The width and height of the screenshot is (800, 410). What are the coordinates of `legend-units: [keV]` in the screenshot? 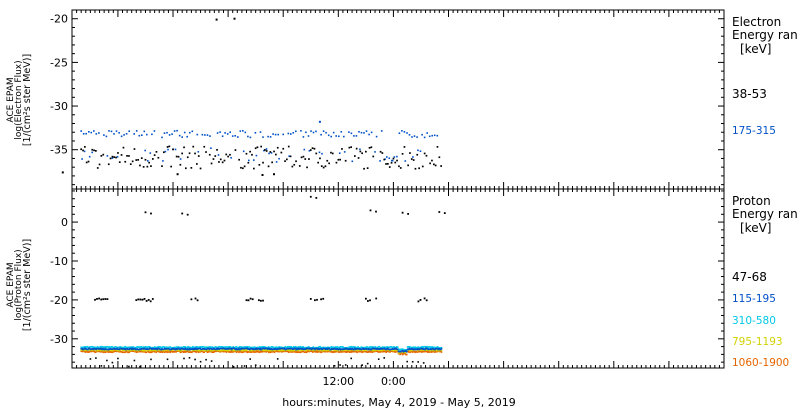 It's located at (755, 228).